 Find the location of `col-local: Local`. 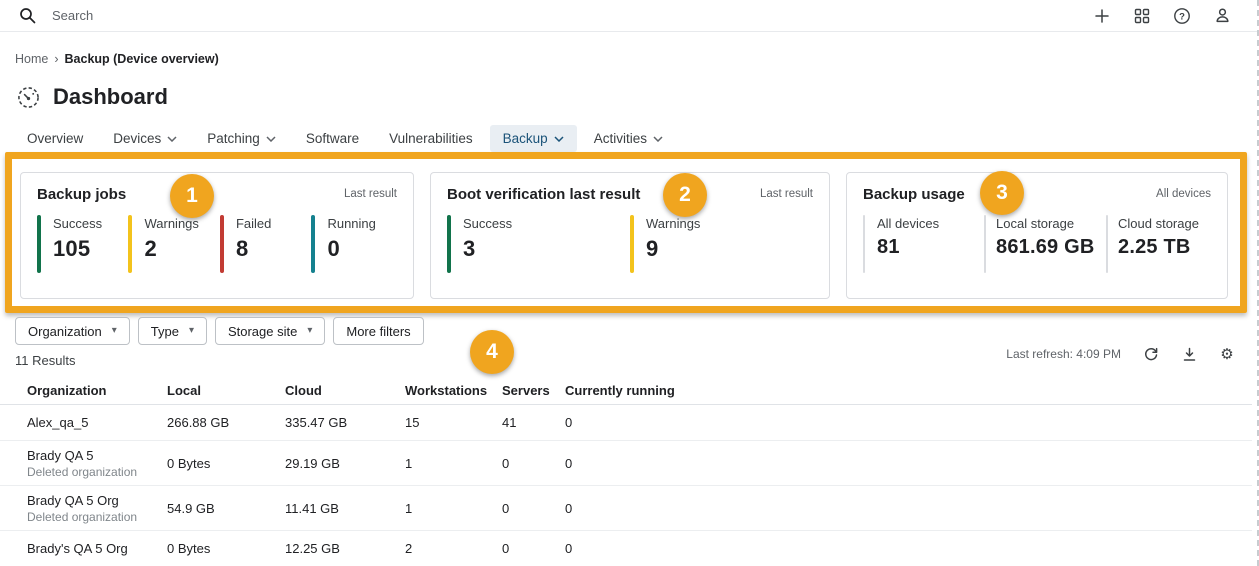

col-local: Local is located at coordinates (184, 390).